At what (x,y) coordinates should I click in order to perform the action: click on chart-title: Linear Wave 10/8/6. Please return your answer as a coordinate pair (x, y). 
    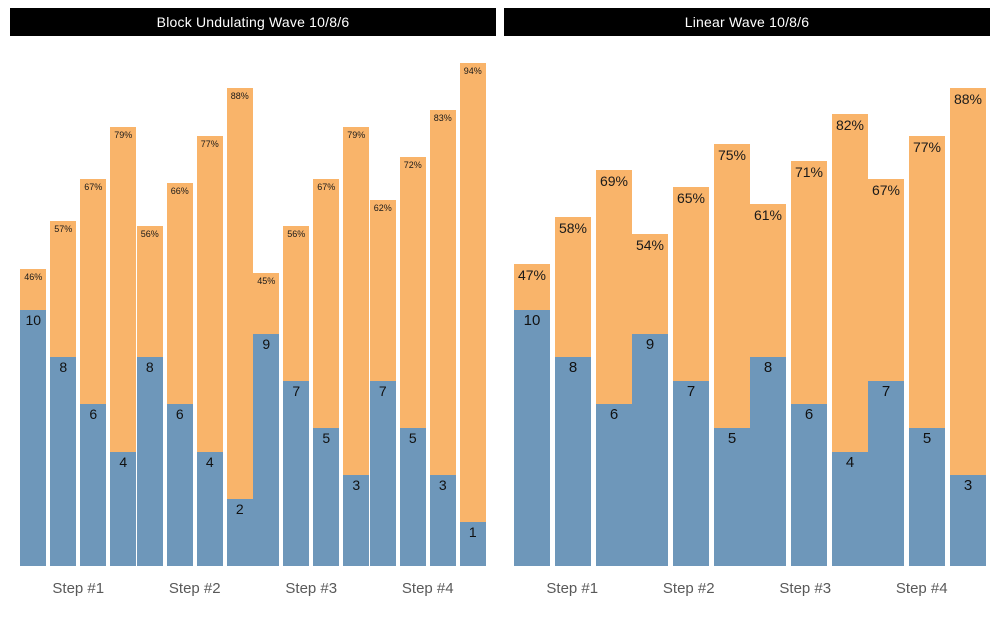
    Looking at the image, I should click on (747, 22).